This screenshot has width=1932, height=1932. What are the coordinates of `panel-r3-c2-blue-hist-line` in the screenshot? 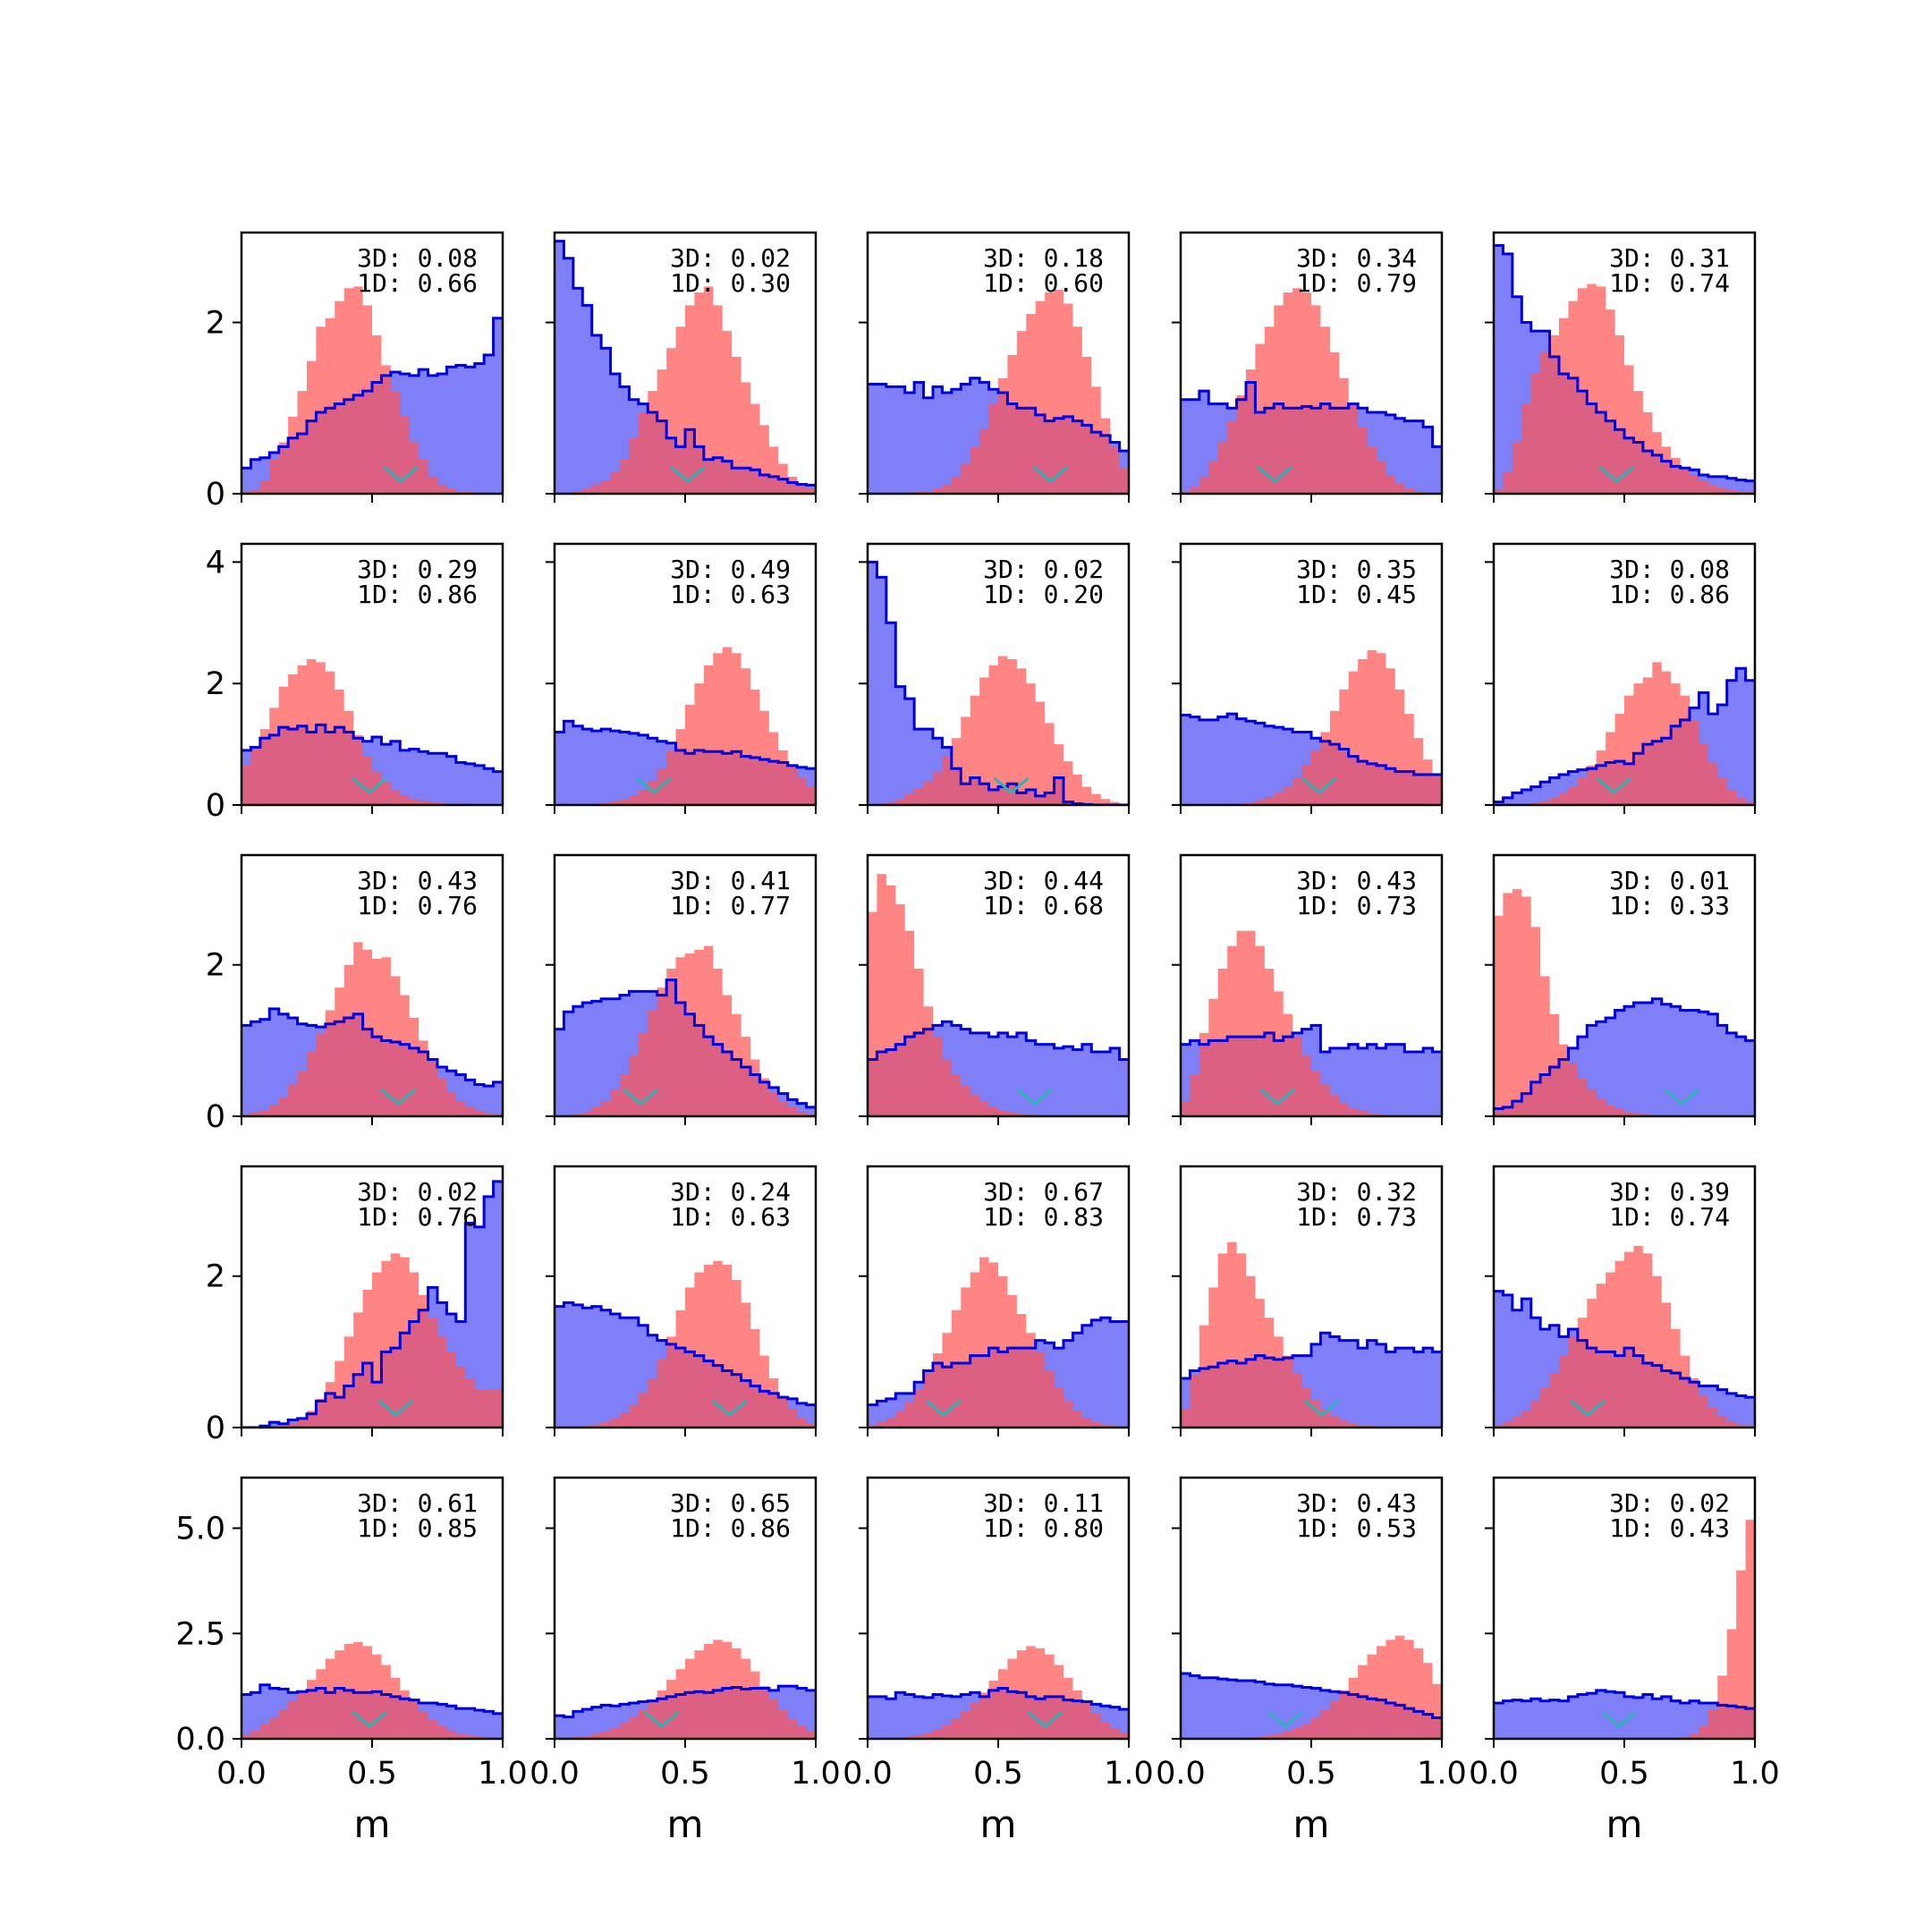 It's located at (685, 1044).